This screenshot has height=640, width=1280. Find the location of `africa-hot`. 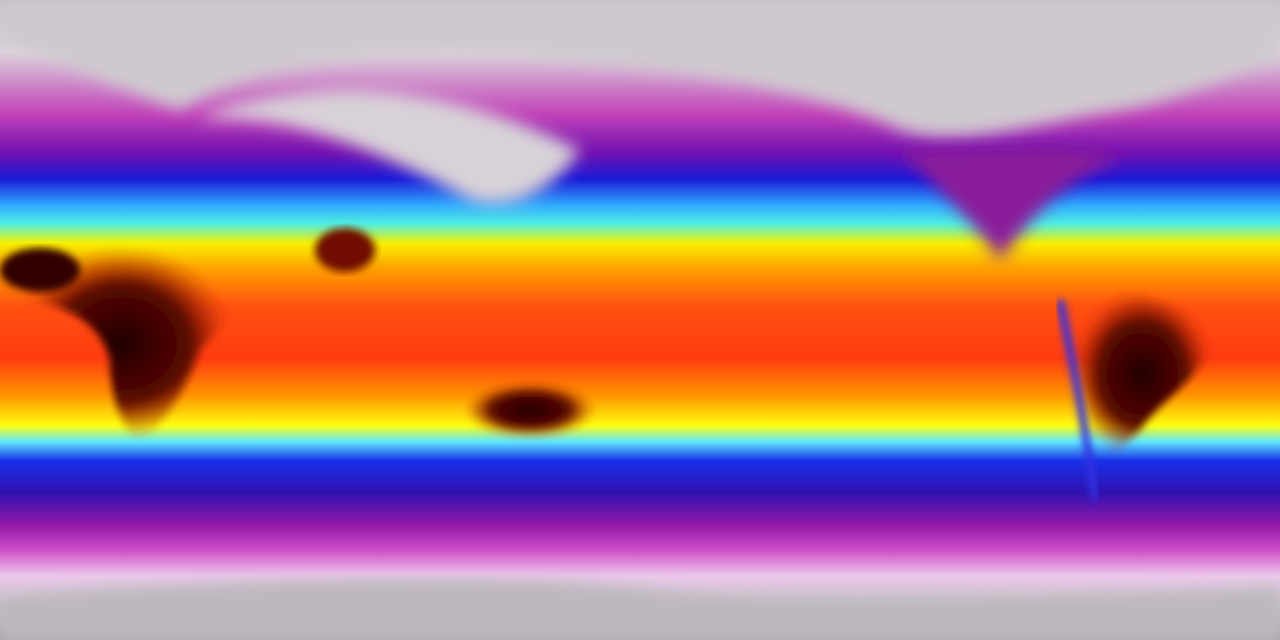

africa-hot is located at coordinates (122, 343).